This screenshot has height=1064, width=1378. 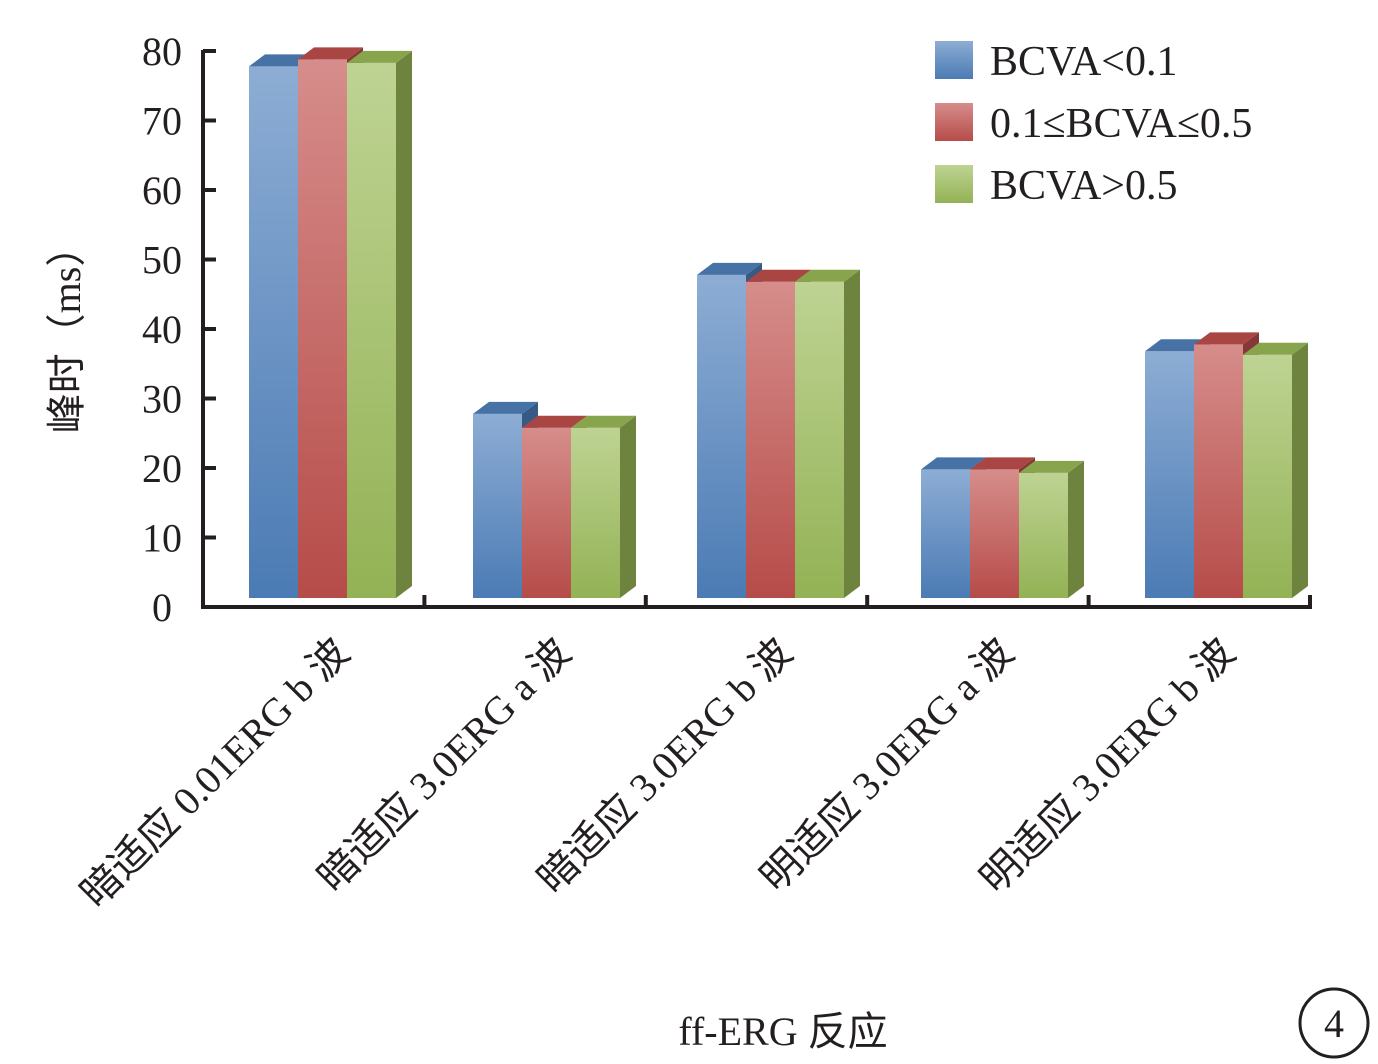 I want to click on y-tick-label: 40, so click(x=162, y=329).